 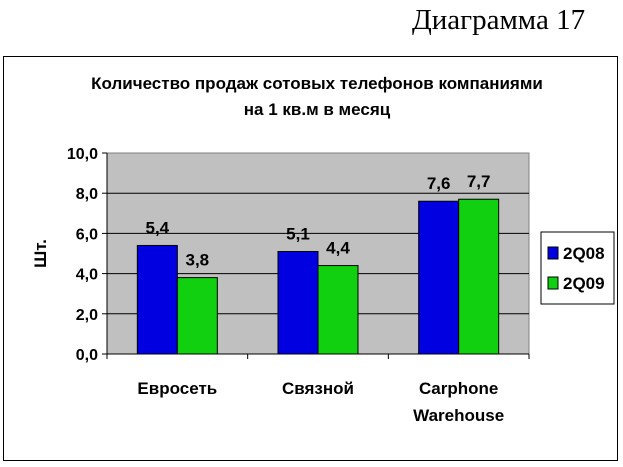 What do you see at coordinates (40, 253) in the screenshot?
I see `y-axis-label: Шт.` at bounding box center [40, 253].